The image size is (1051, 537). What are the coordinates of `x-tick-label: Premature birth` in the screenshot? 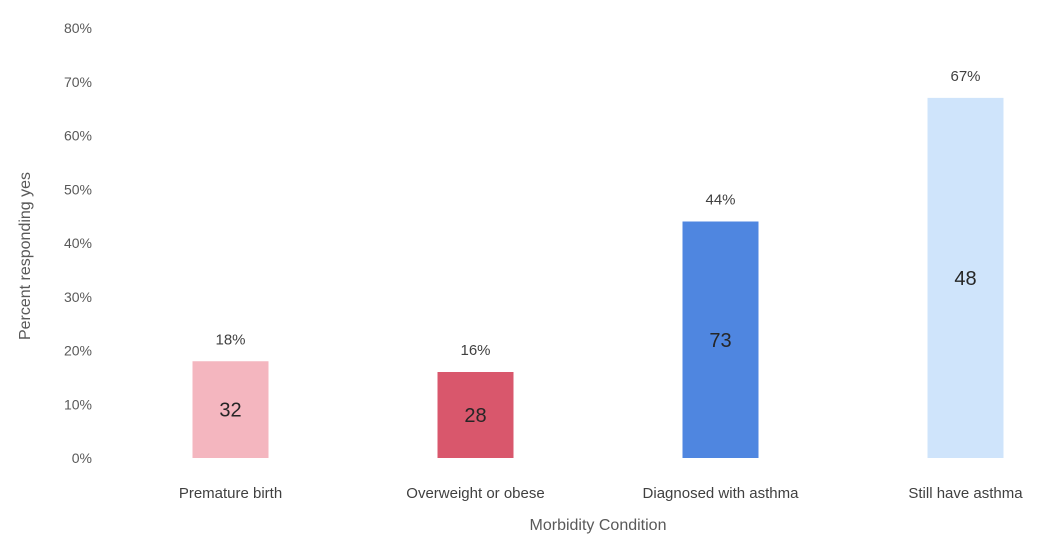 It's located at (230, 493).